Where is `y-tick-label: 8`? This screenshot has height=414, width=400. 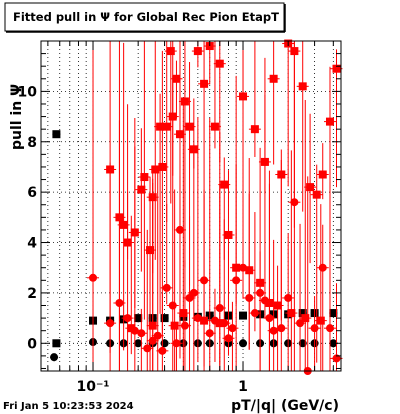
y-tick-label: 8 is located at coordinates (32, 143).